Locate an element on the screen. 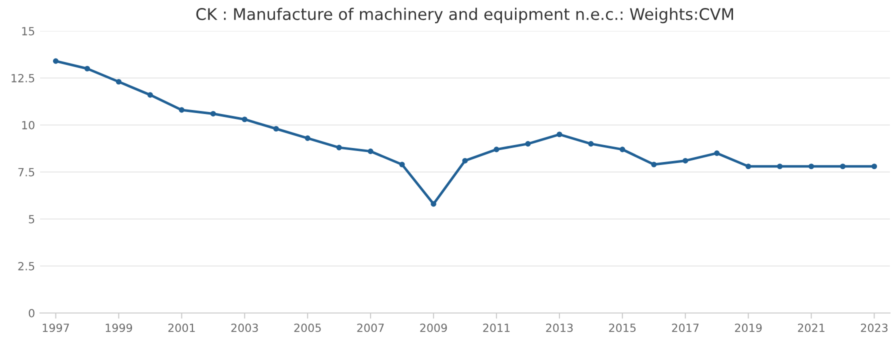 The height and width of the screenshot is (340, 893). x-tick-label: 2011 is located at coordinates (496, 328).